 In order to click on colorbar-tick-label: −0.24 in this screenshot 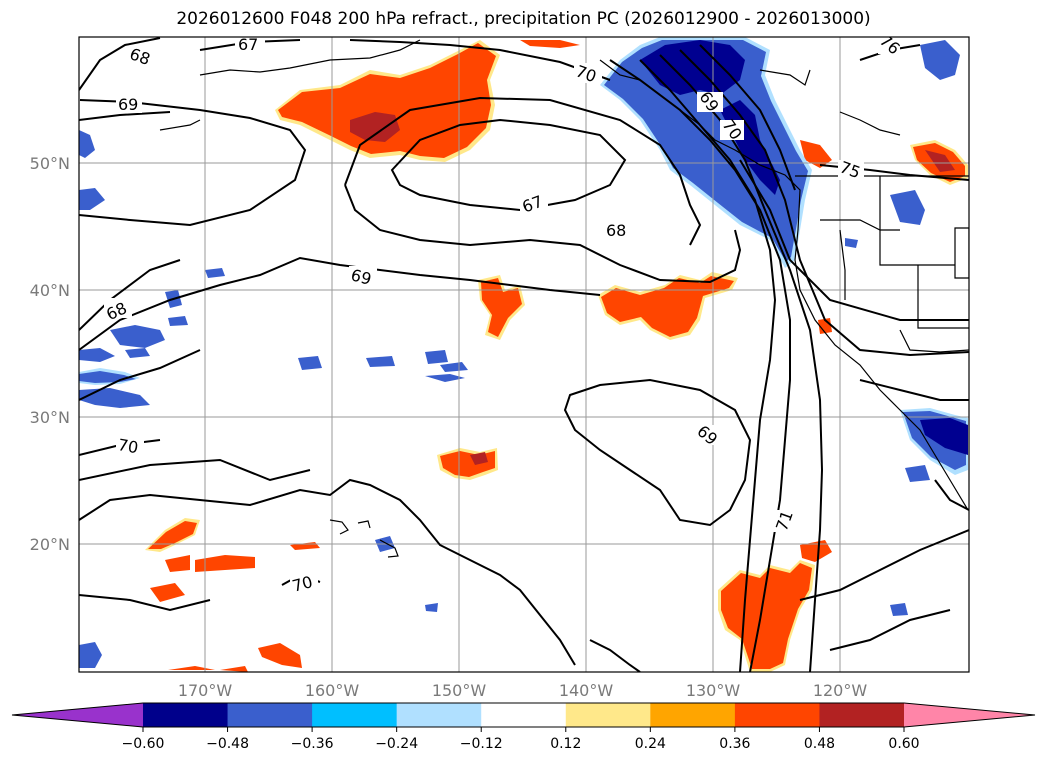, I will do `click(396, 744)`.